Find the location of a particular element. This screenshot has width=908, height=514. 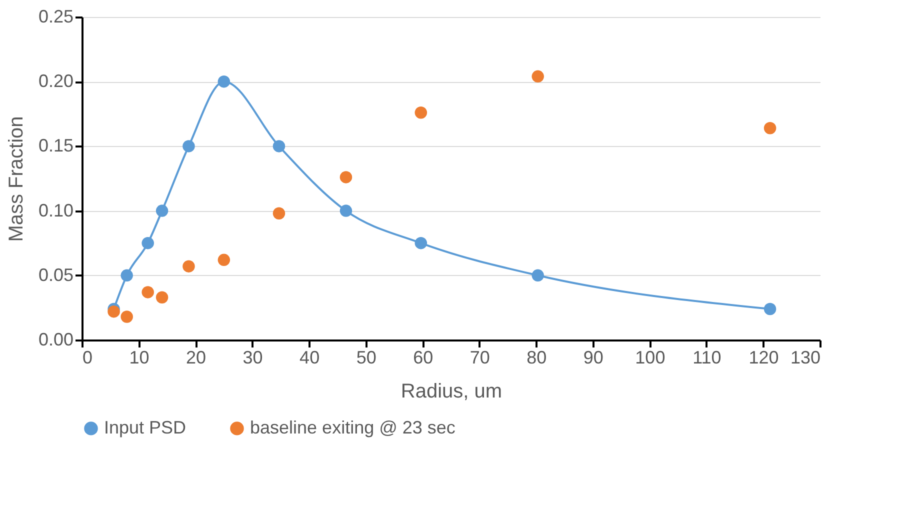

y-axis-title: Mass Fraction is located at coordinates (16, 179).